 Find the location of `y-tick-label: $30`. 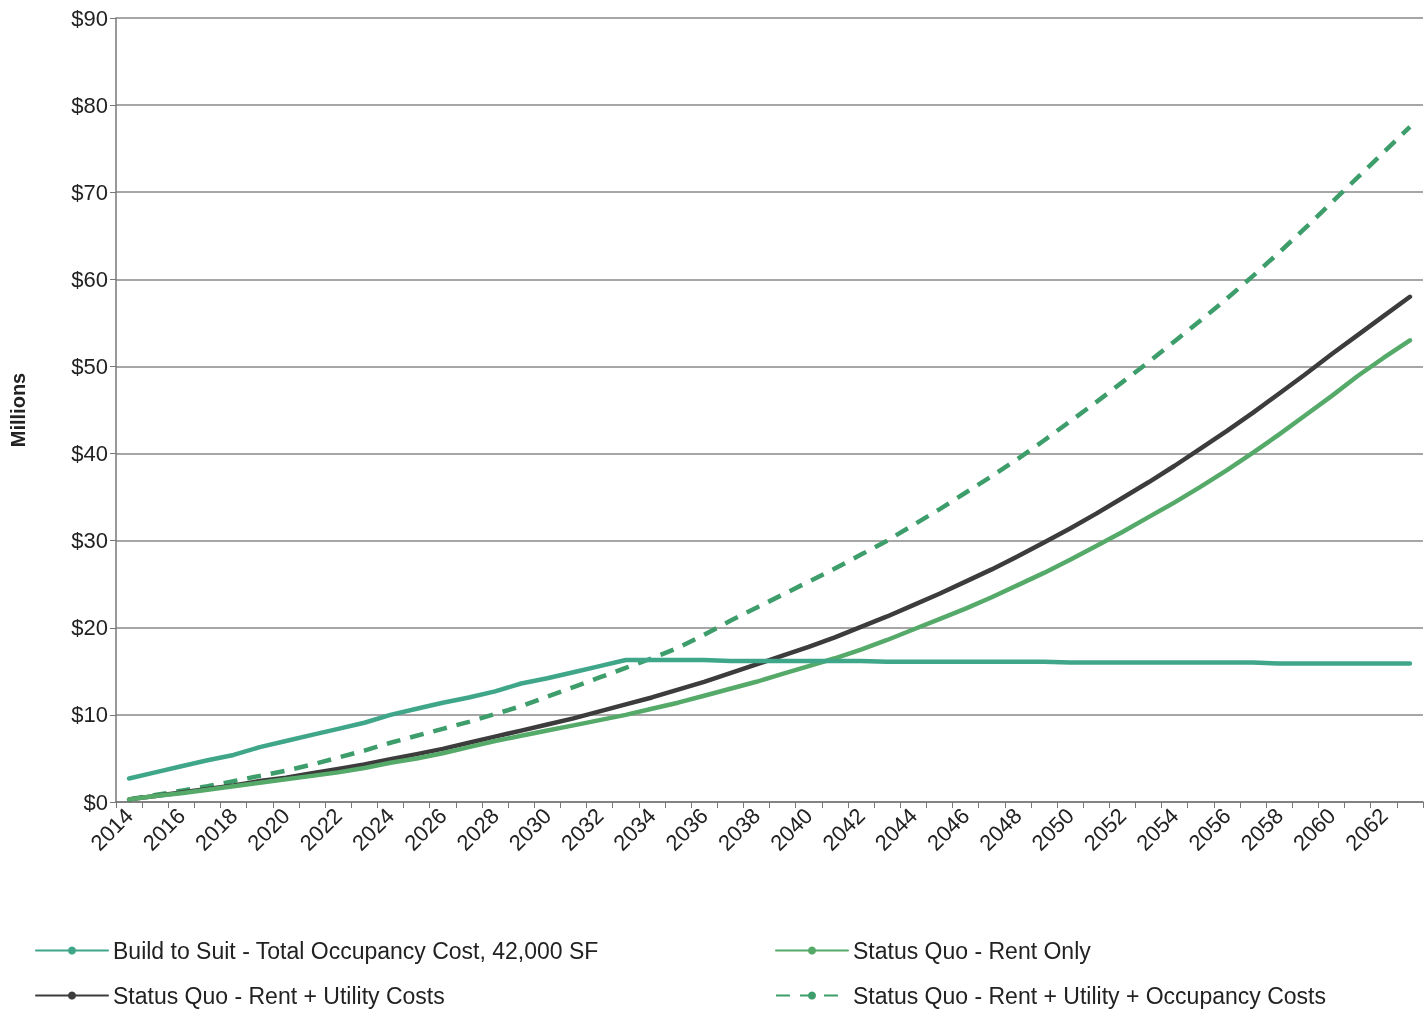

y-tick-label: $30 is located at coordinates (89, 541).